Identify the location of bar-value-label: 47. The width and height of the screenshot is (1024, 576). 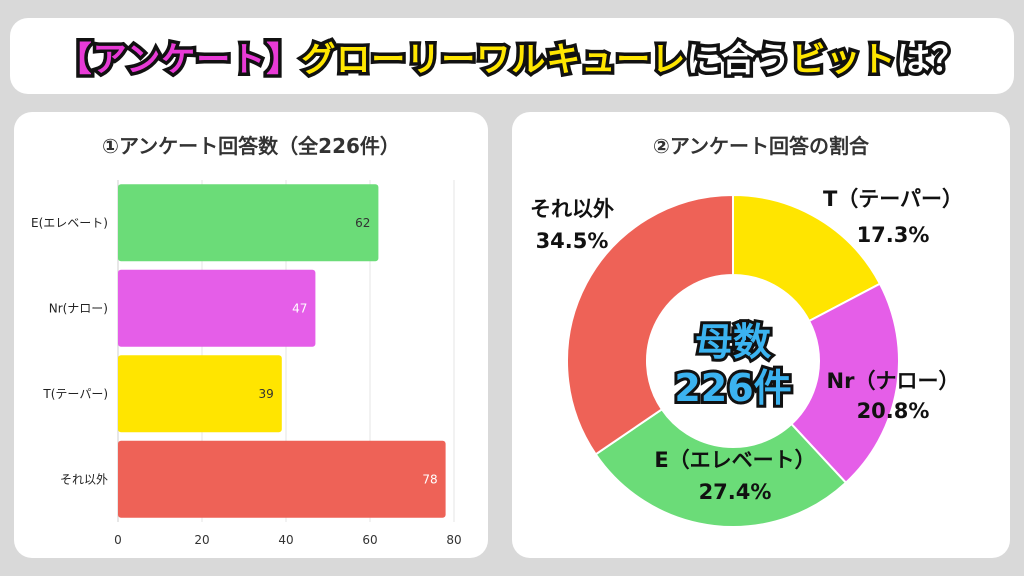
(299, 308).